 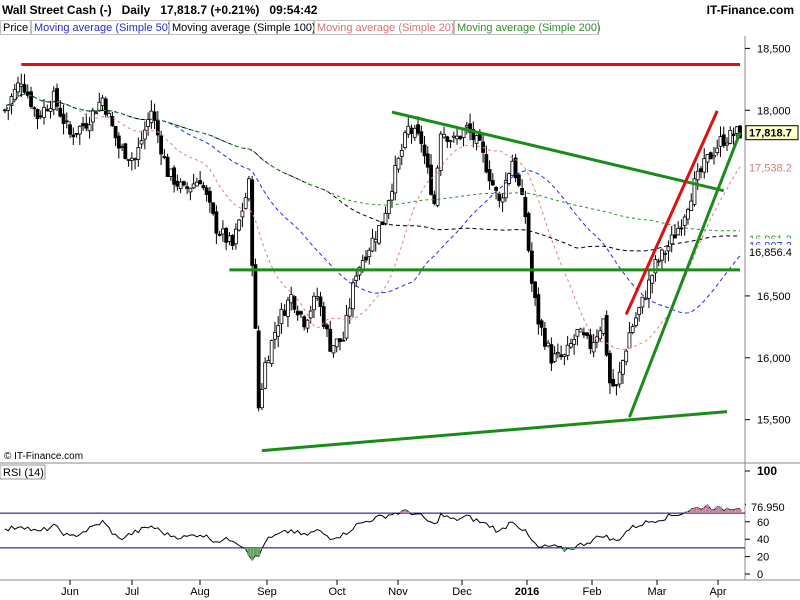 I want to click on price-label-box-sma20, so click(x=772, y=167).